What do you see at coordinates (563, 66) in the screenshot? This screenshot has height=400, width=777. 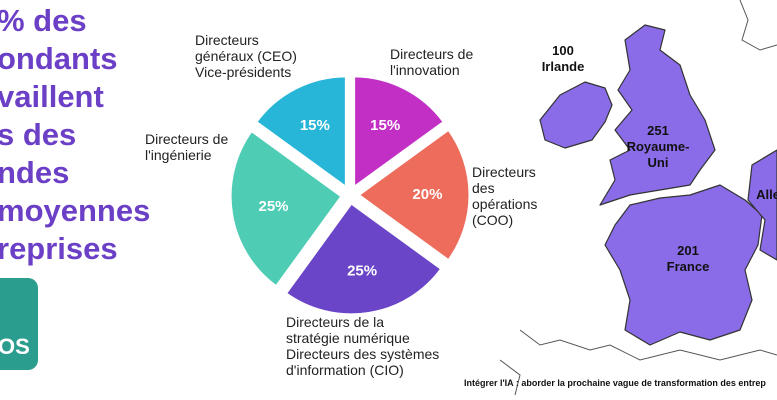 I see `map-country: Irlande` at bounding box center [563, 66].